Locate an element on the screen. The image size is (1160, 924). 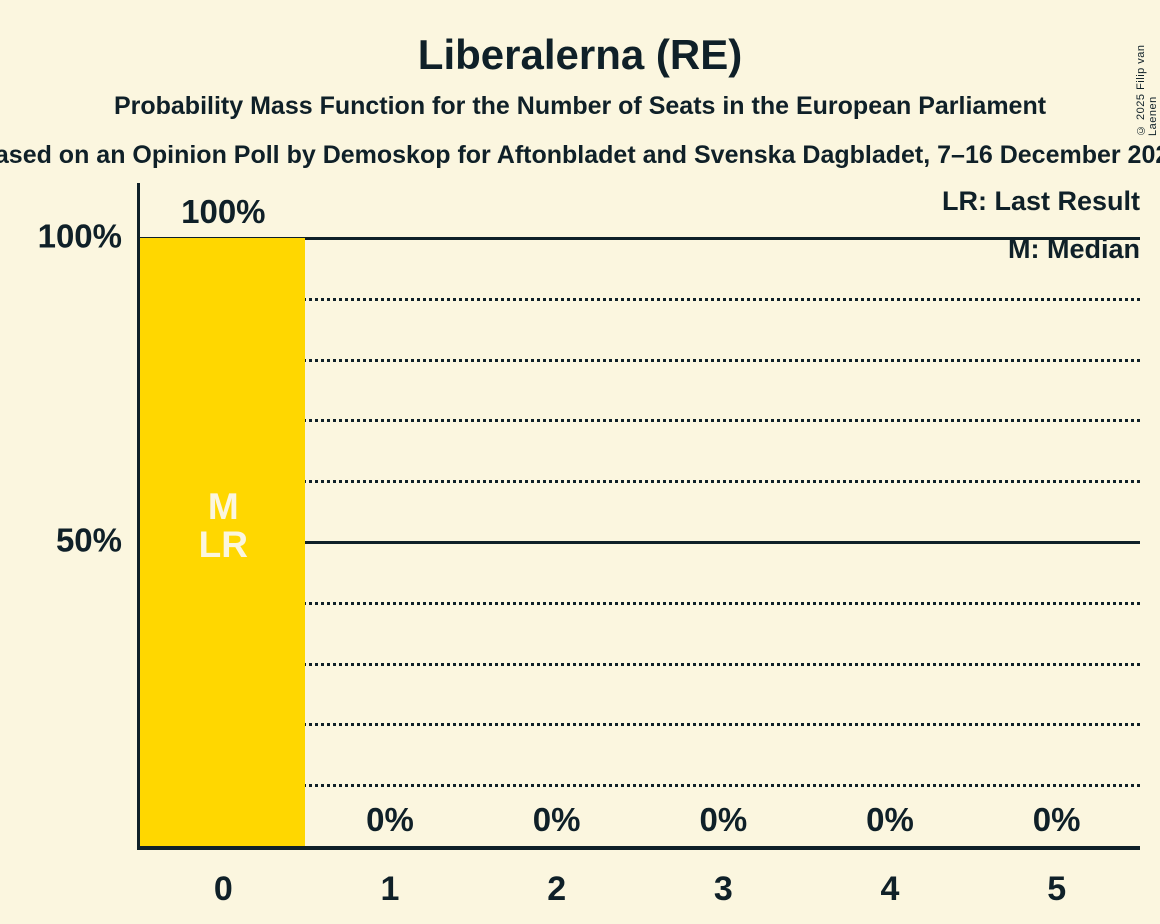
gridline-40pct is located at coordinates (640, 603).